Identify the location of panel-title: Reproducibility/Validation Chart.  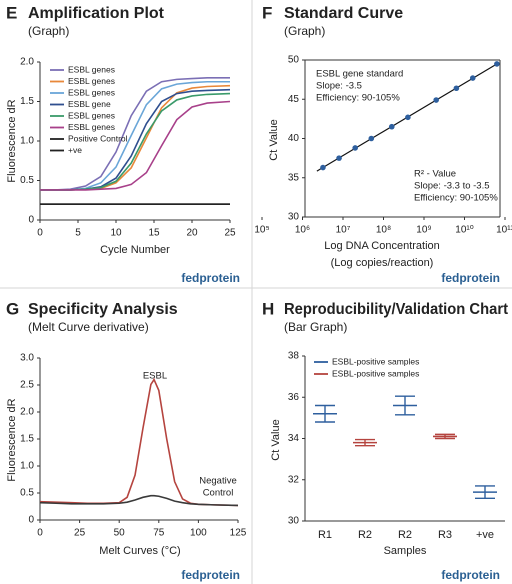
(396, 309).